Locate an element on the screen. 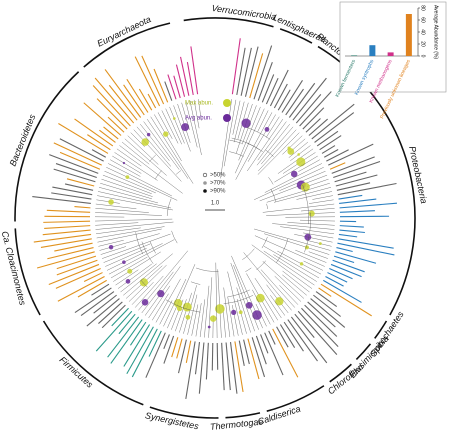  phylum-label: Firmicutes is located at coordinates (76, 373).